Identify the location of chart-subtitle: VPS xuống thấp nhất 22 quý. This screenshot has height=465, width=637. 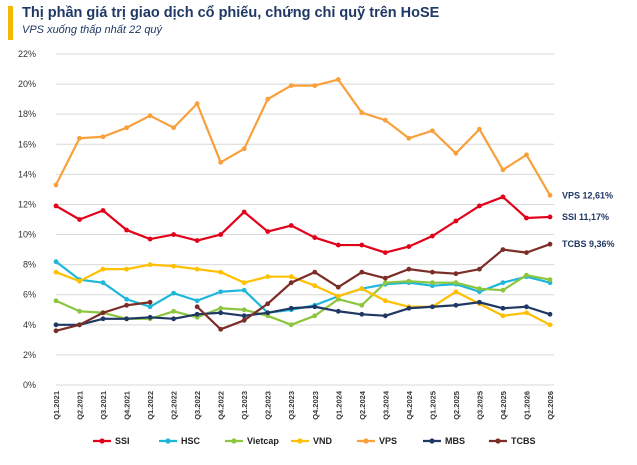
(92, 30).